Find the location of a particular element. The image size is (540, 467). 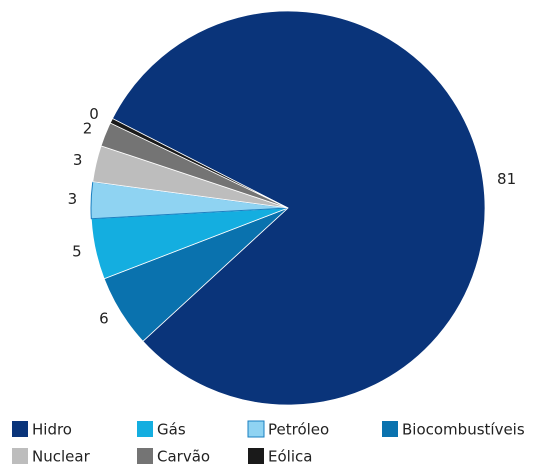

data-label: 2 is located at coordinates (88, 129).